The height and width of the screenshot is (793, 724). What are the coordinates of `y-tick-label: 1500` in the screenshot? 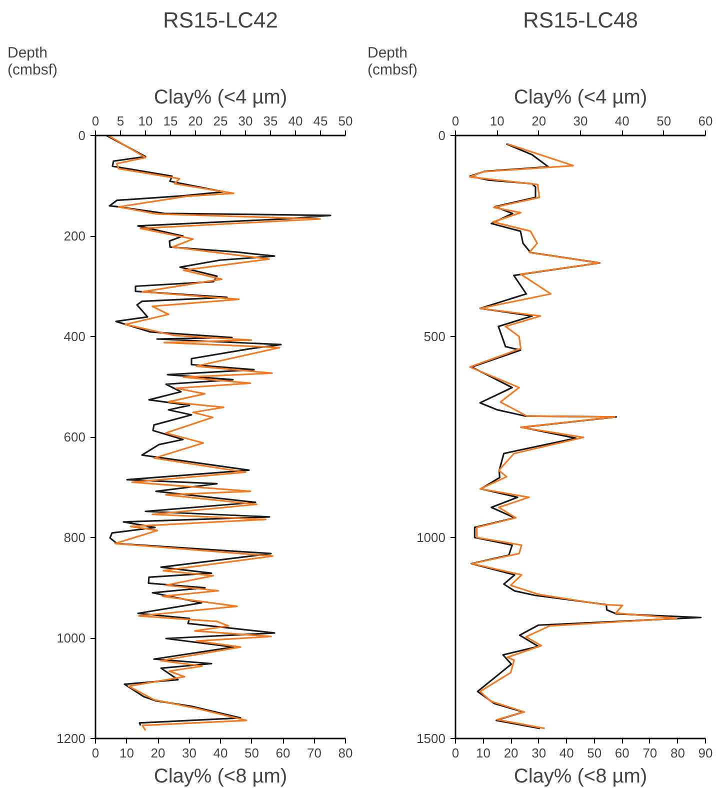 It's located at (431, 738).